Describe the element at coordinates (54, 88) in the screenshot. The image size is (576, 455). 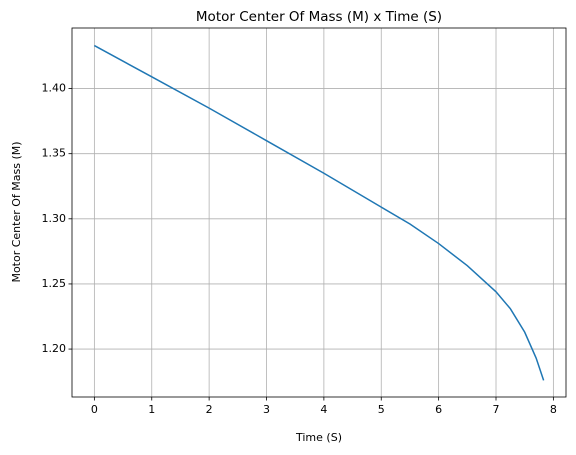
I see `y-tick-label: 1.40` at that location.